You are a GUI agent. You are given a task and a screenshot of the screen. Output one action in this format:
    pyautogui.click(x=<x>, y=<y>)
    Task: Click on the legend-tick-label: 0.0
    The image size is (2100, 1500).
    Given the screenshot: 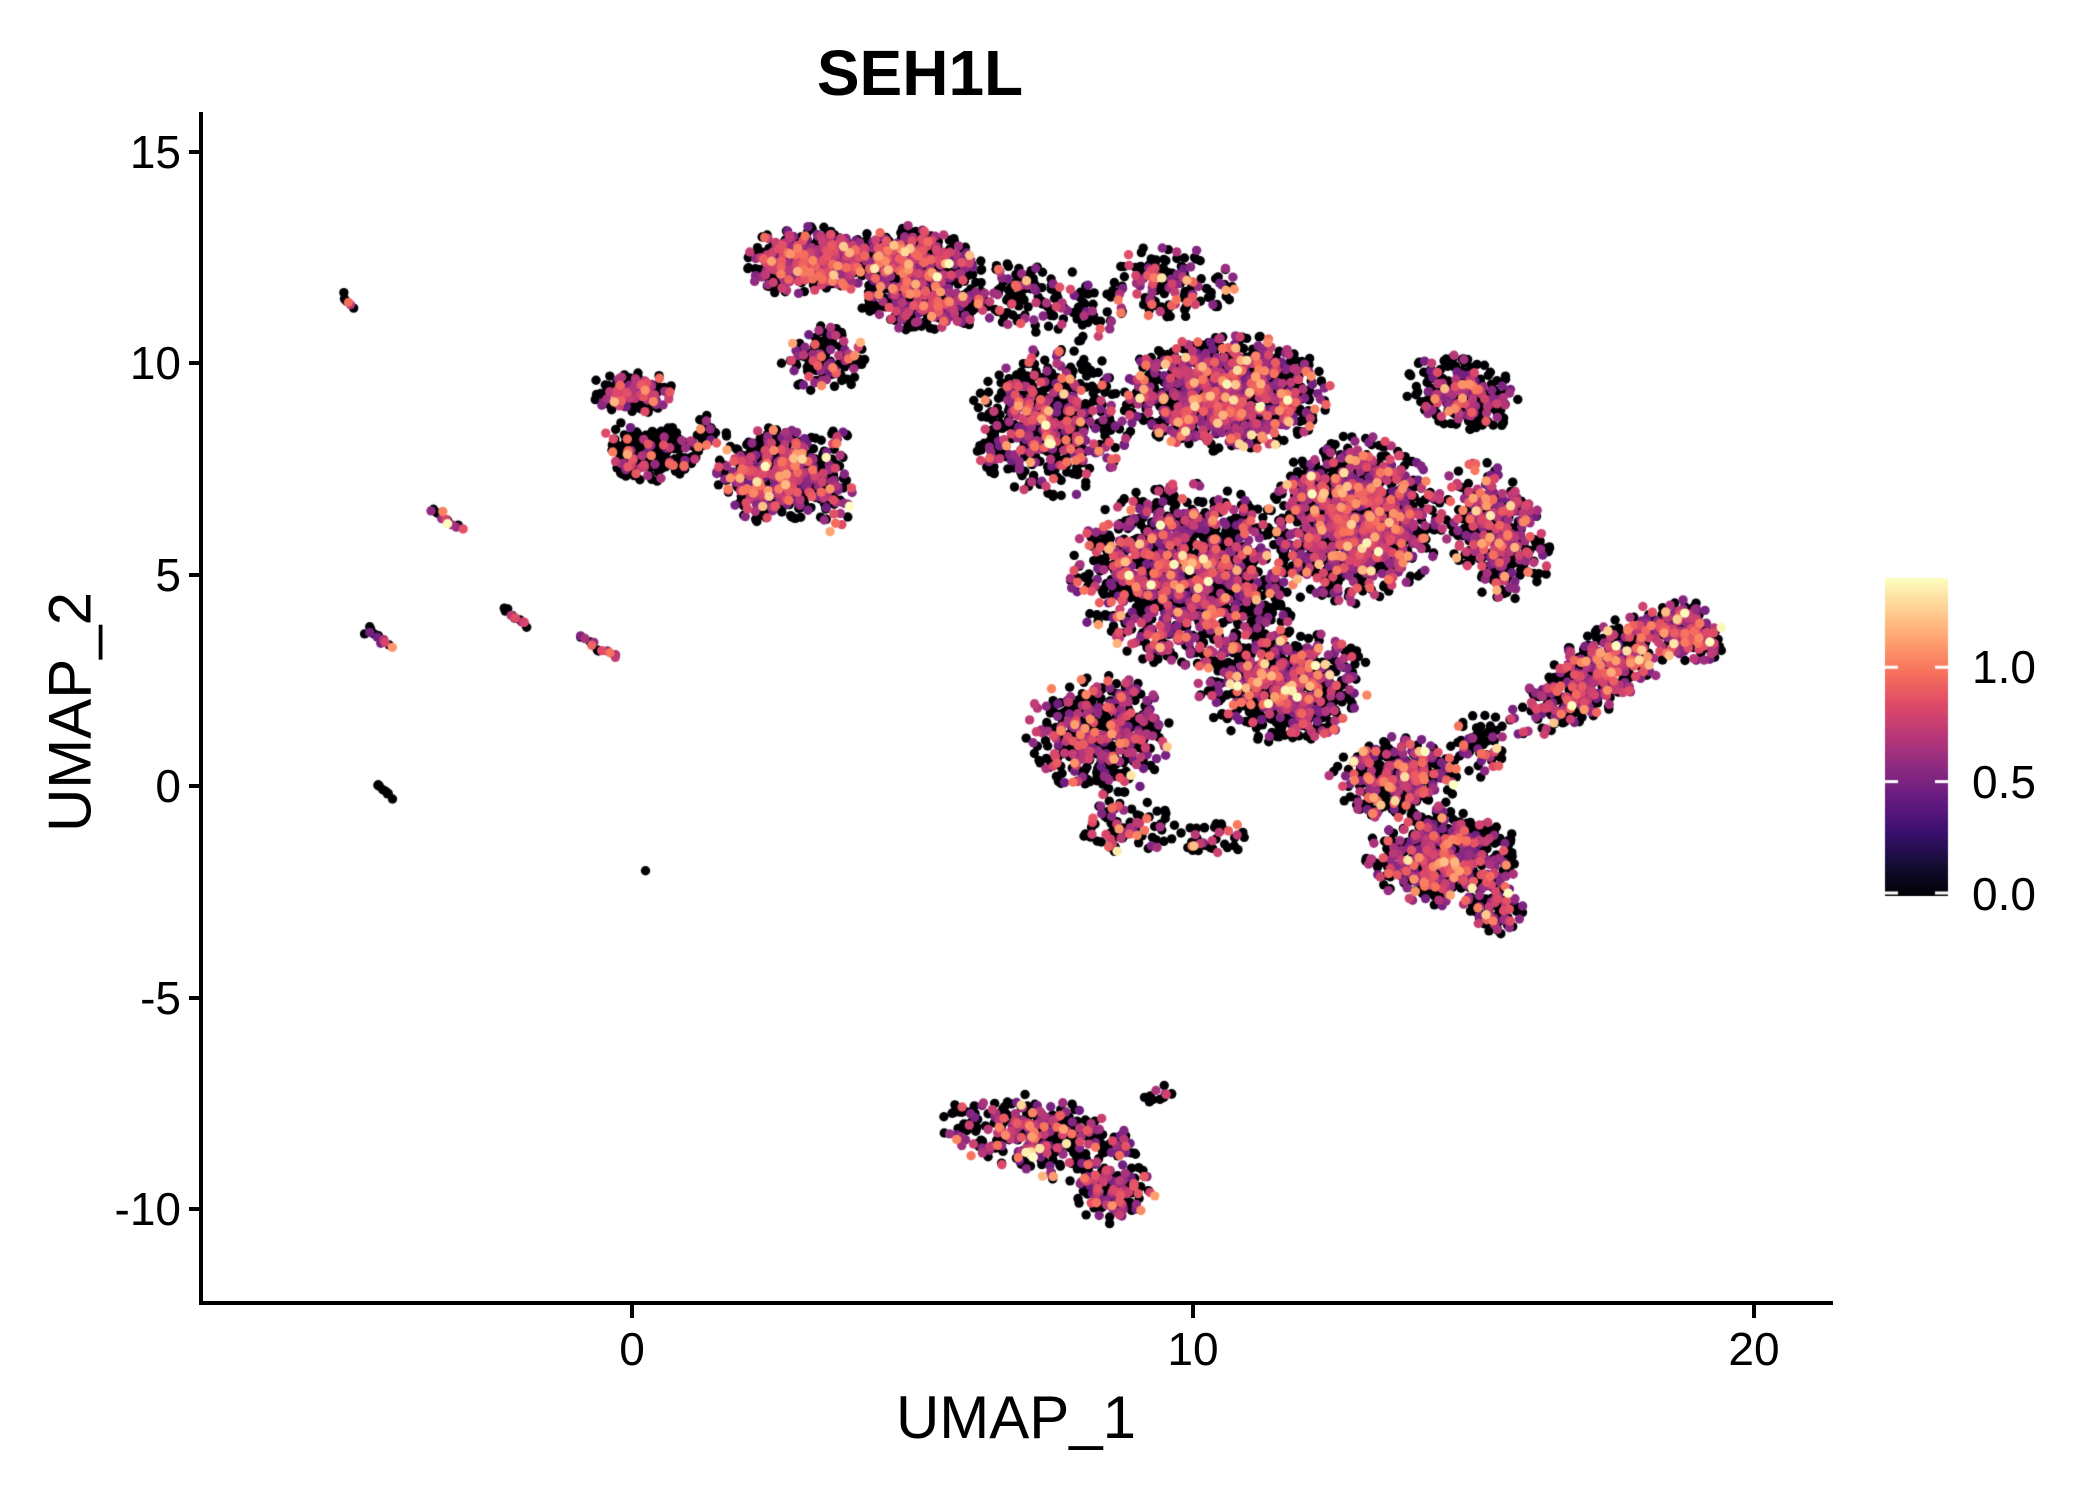 What is the action you would take?
    pyautogui.click(x=2004, y=894)
    